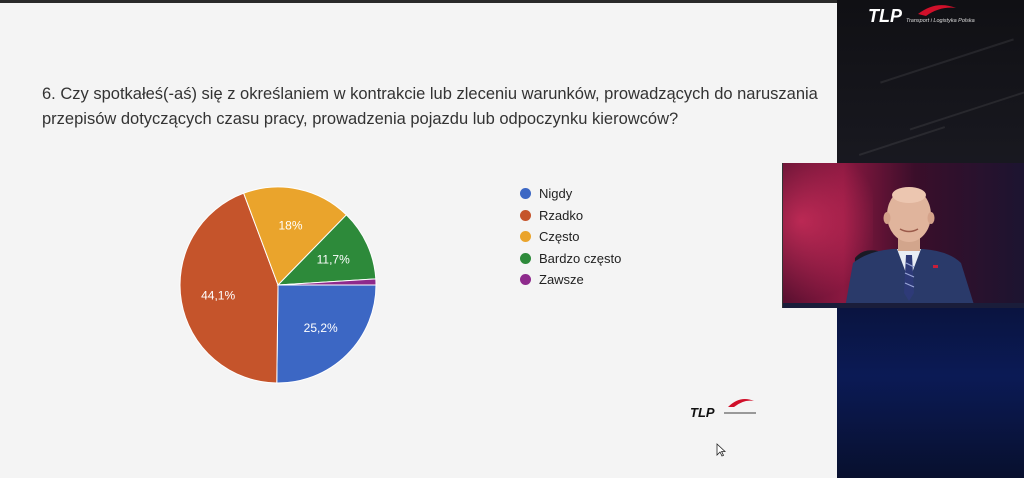 The width and height of the screenshot is (1024, 478). I want to click on legend-item-nigdy: Nigdy, so click(570, 194).